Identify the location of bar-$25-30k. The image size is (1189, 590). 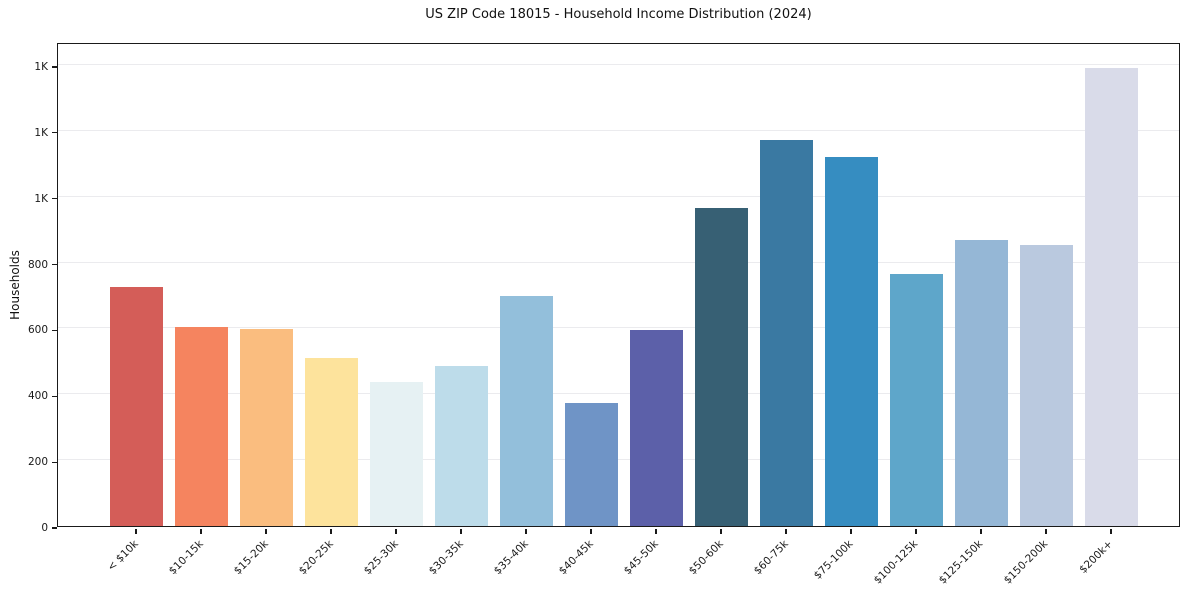
(396, 454).